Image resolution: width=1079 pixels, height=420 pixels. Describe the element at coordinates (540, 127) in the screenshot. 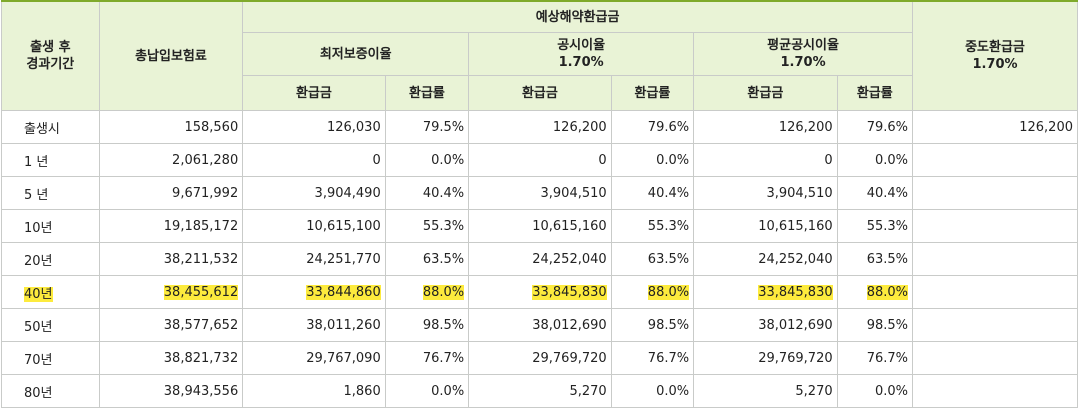

I see `cell-public-refund: 126,200` at that location.